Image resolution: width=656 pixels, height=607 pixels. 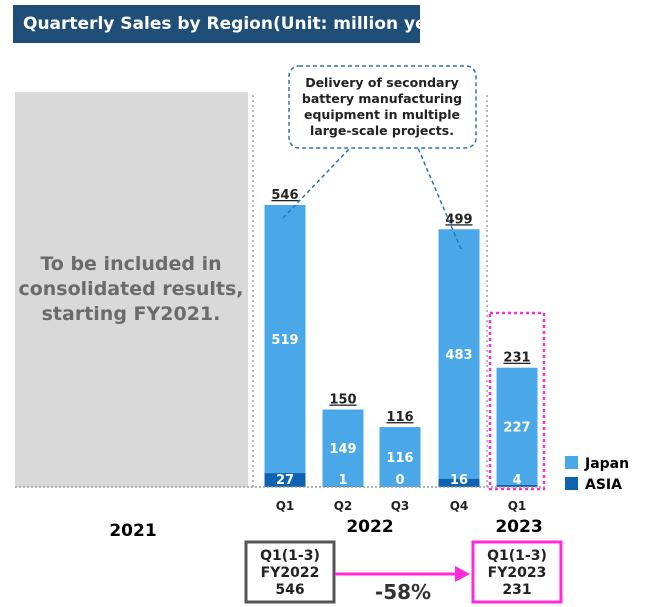 What do you see at coordinates (518, 527) in the screenshot?
I see `year-label-2023: 2023` at bounding box center [518, 527].